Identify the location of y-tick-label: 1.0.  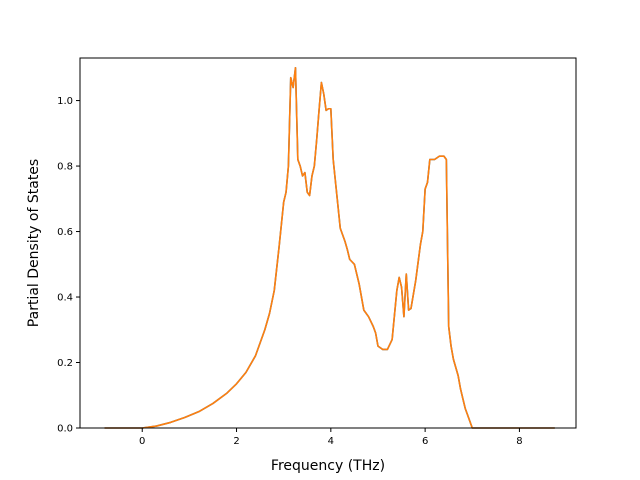
(65, 101).